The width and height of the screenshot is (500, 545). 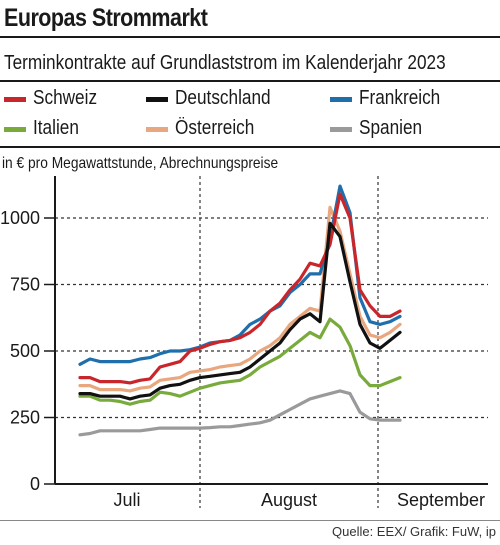 I want to click on x-month-label-august: August, so click(x=289, y=500).